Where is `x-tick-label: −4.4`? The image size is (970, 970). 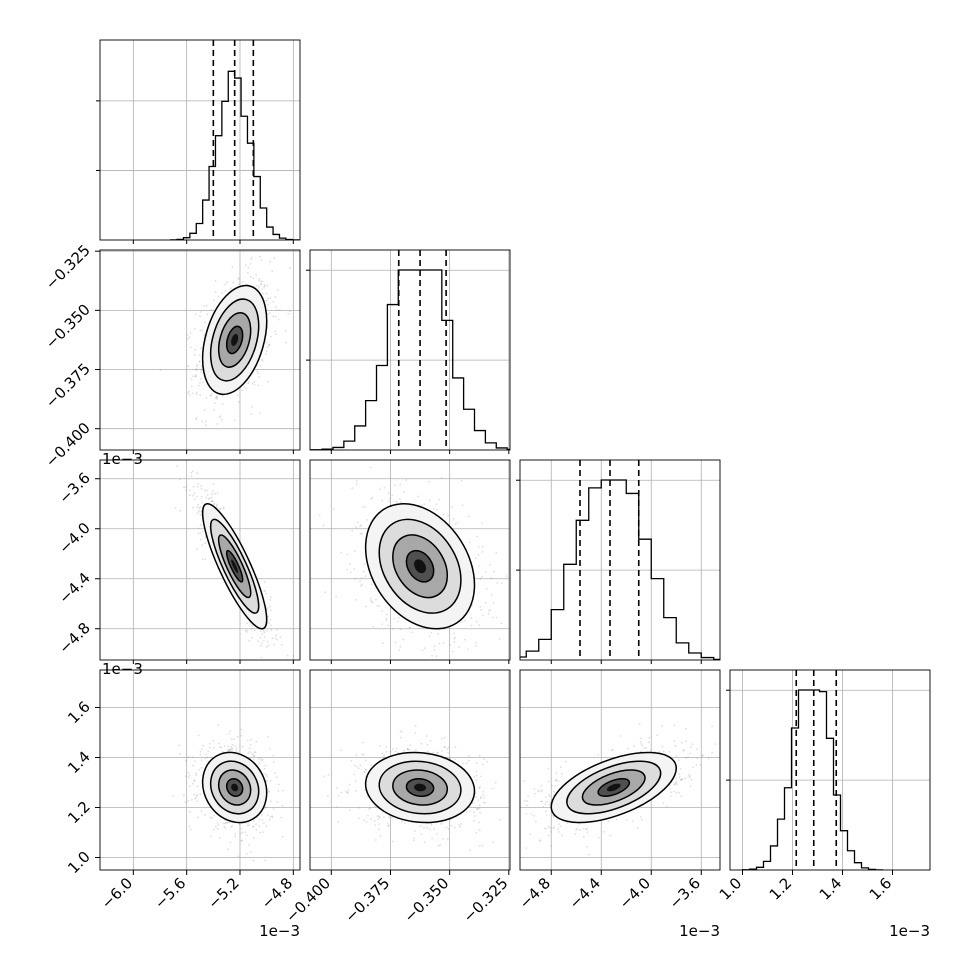
x-tick-label: −4.4 is located at coordinates (585, 893).